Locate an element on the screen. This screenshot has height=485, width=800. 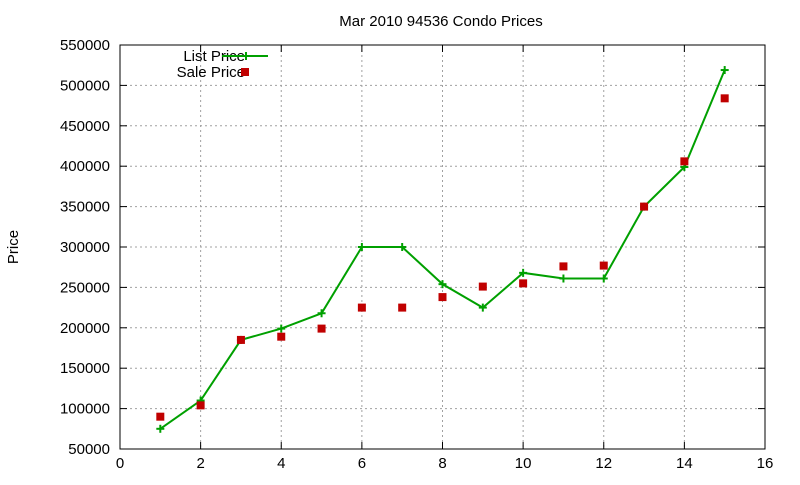
x-tick-label: 14 is located at coordinates (684, 463).